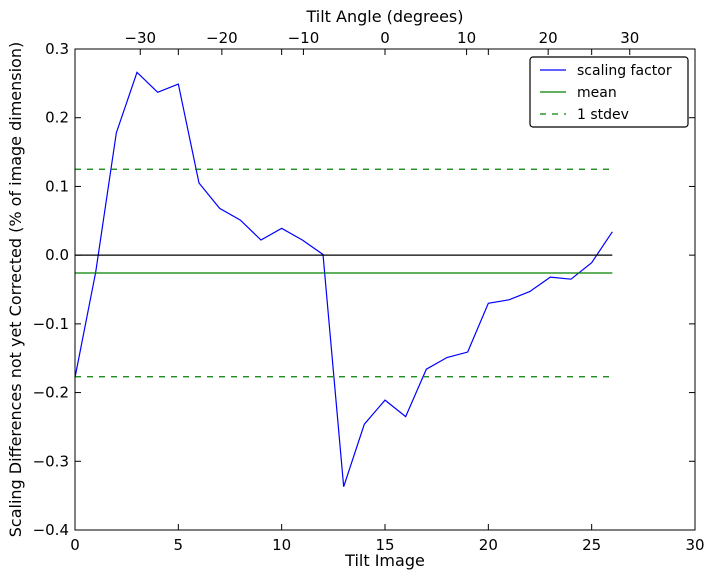 The image size is (714, 583). What do you see at coordinates (281, 545) in the screenshot?
I see `x-tick-label: 10` at bounding box center [281, 545].